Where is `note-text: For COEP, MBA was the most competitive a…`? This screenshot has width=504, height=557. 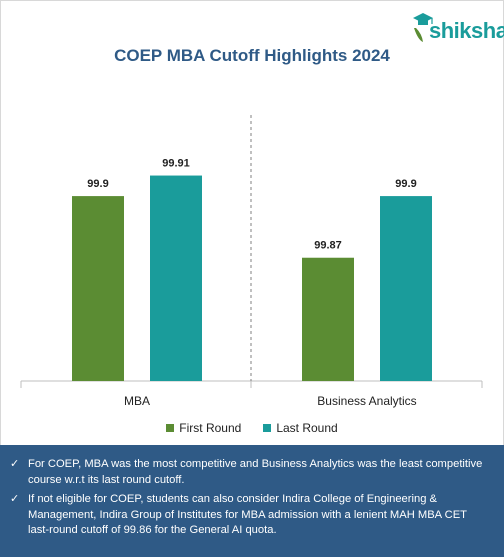
note-text: For COEP, MBA was the most competitive a… is located at coordinates (255, 472).